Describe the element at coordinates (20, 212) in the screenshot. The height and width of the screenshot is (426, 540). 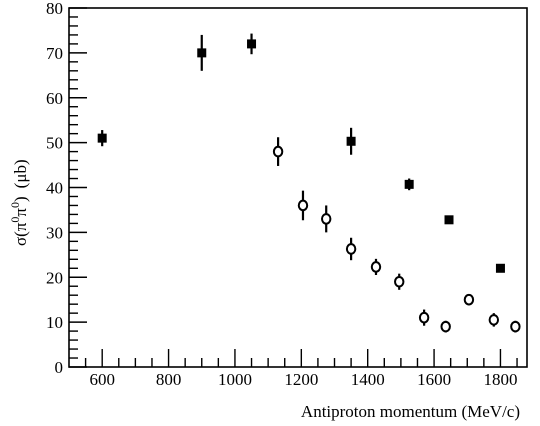
I see `y-axis-title-mid: π` at that location.